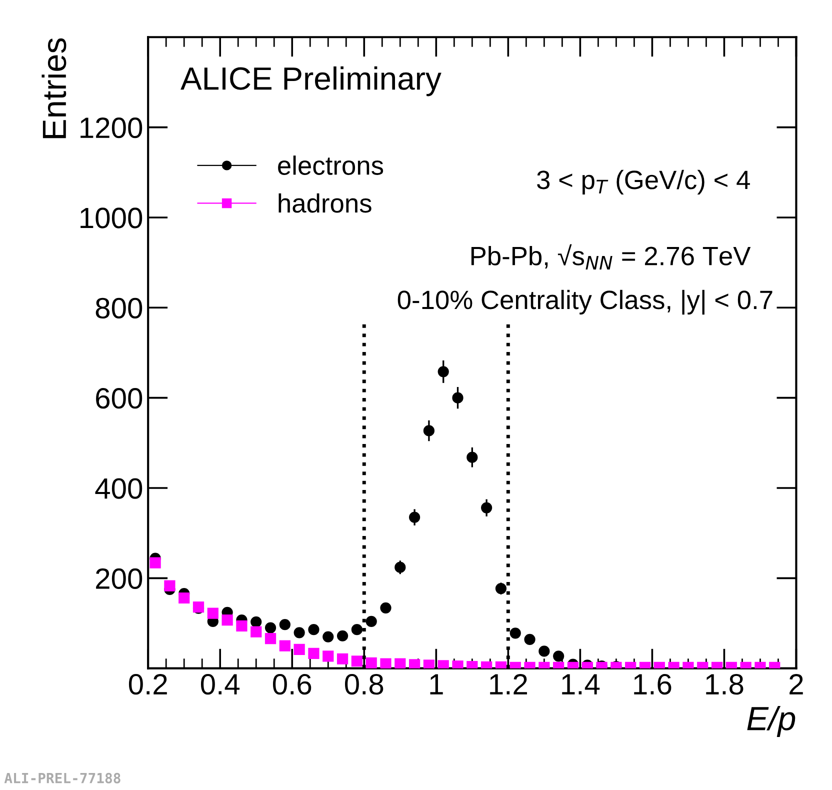 This screenshot has width=832, height=790. Describe the element at coordinates (581, 684) in the screenshot. I see `x-tick-label: 1.4` at that location.